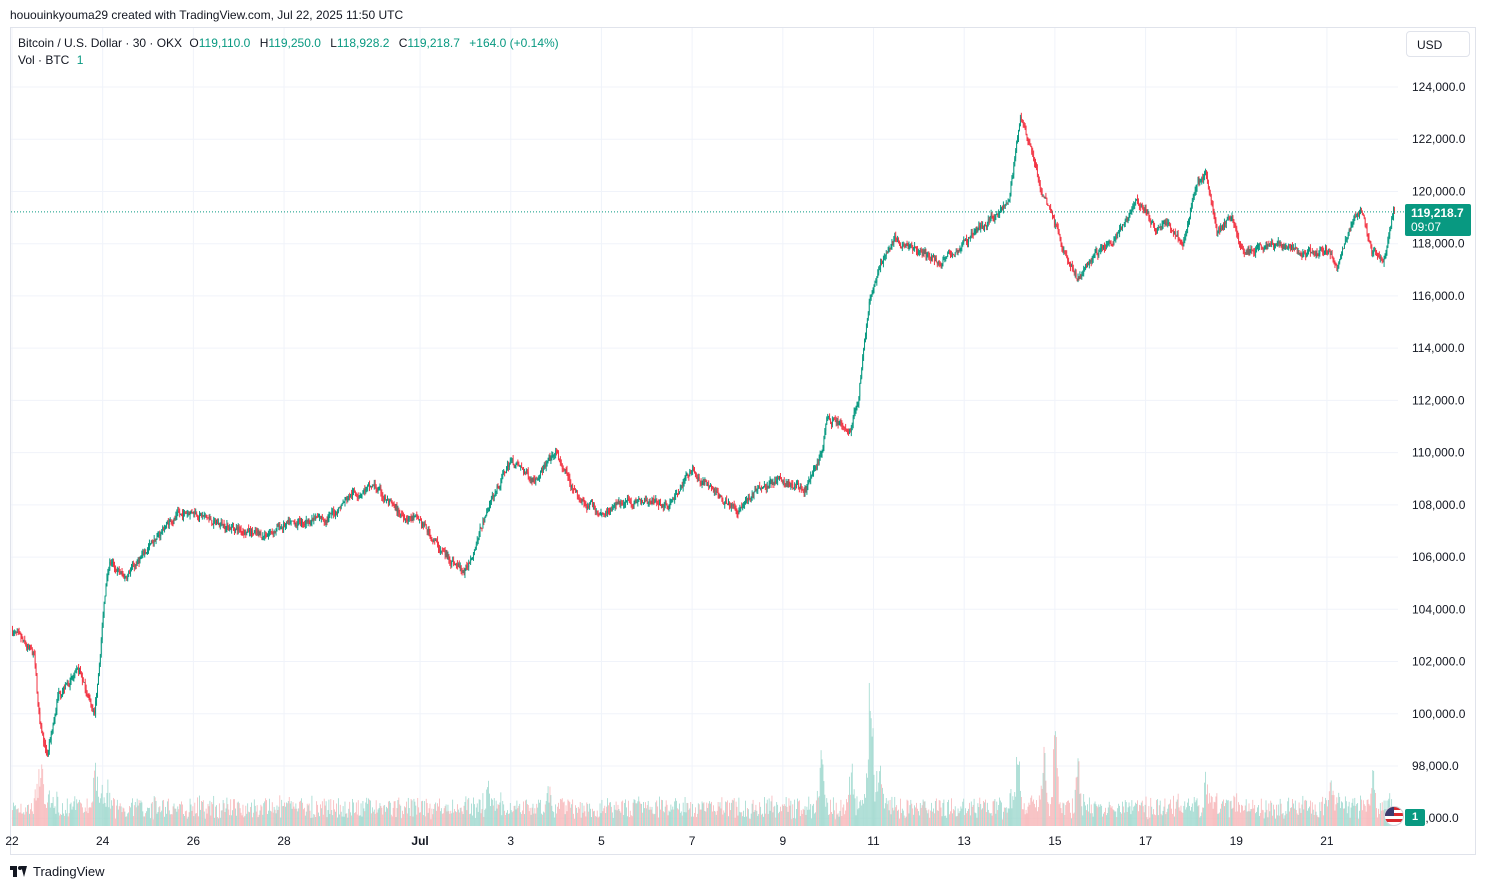 The height and width of the screenshot is (890, 1486). I want to click on symbol-label: Bitcoin / U.S. Dollar · 30 · OKX, so click(100, 43).